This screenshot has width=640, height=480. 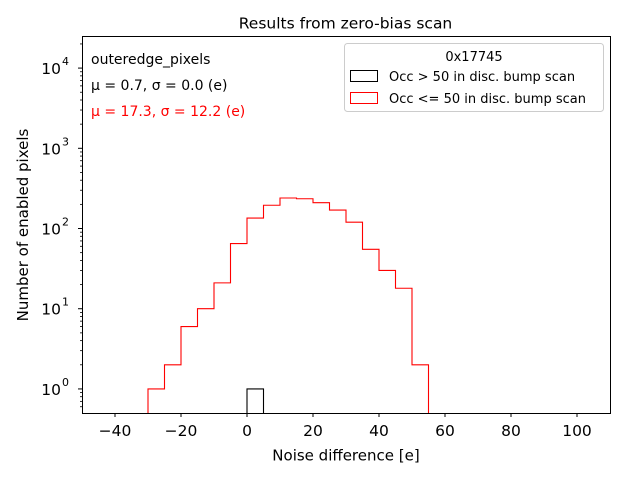 I want to click on legend-box, so click(x=474, y=77).